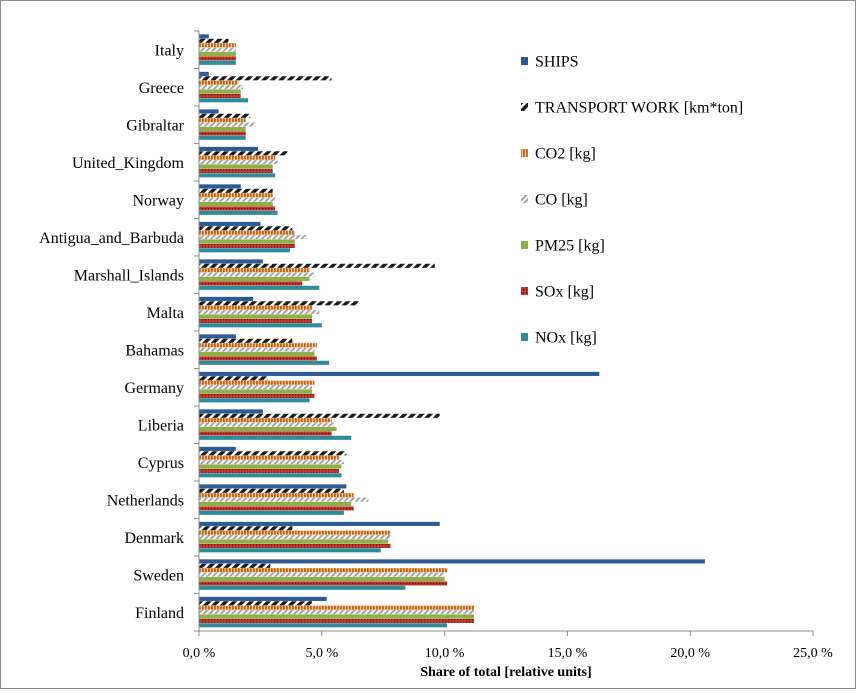 Image resolution: width=856 pixels, height=693 pixels. Describe the element at coordinates (690, 653) in the screenshot. I see `x-tick-label: 20,0 %` at that location.